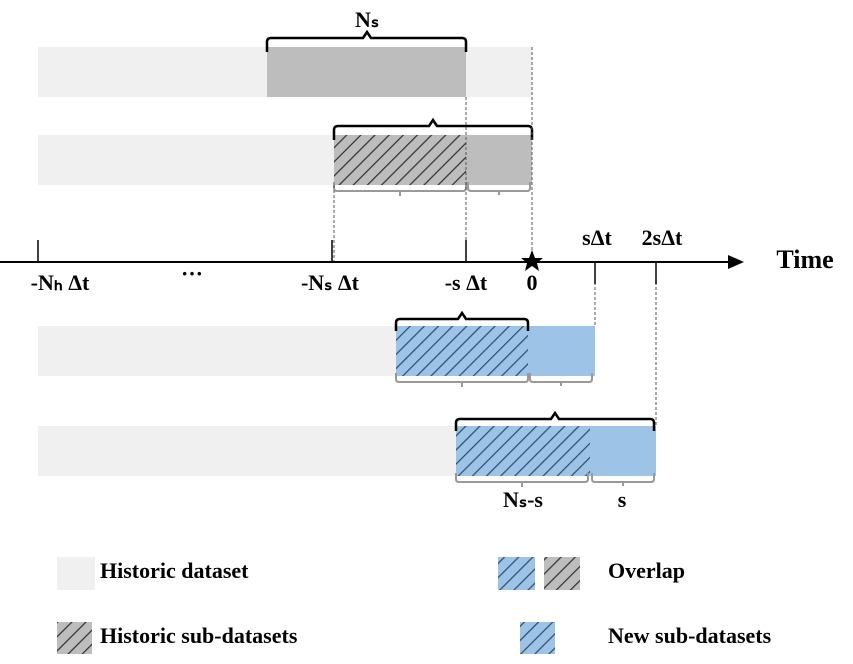 This screenshot has height=664, width=853. I want to click on time-axis, so click(372, 262).